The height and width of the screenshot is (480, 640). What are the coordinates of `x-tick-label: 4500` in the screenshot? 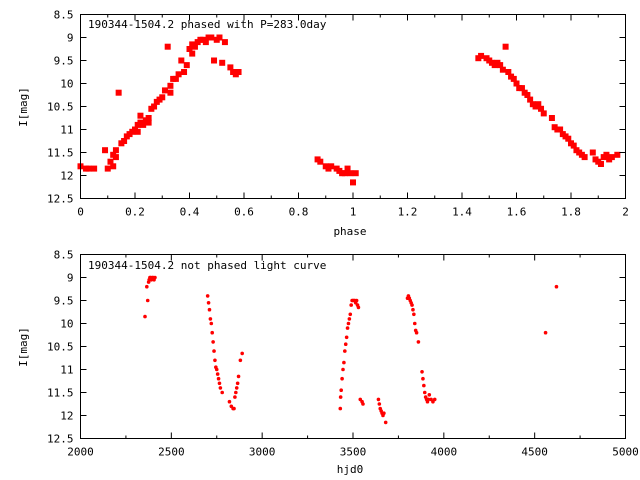 It's located at (534, 452).